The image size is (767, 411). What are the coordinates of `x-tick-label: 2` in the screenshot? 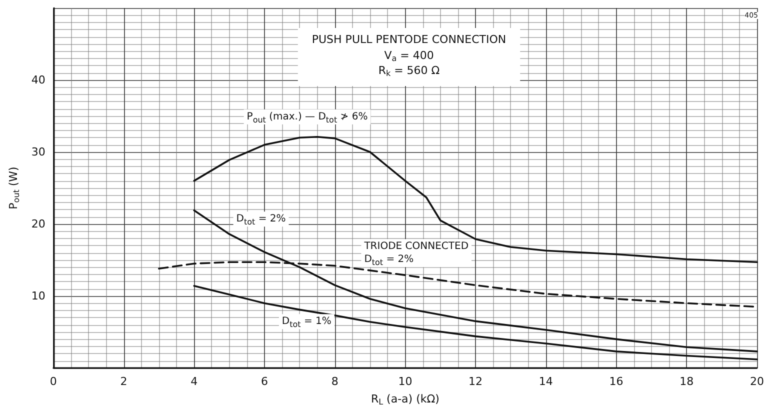 It's located at (124, 381).